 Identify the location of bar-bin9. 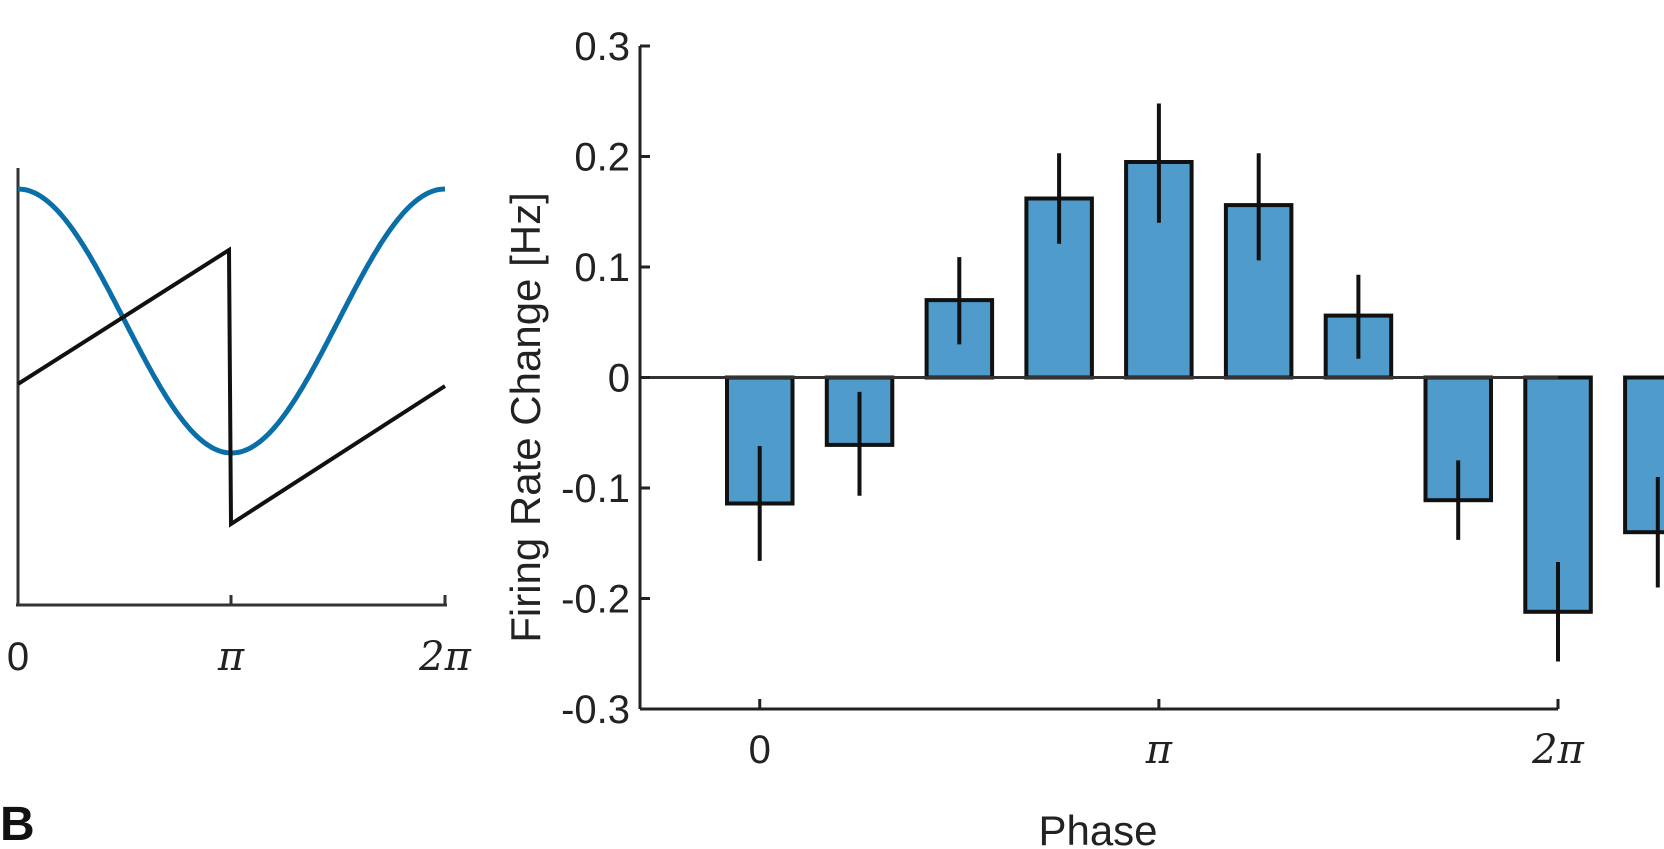
(1558, 494).